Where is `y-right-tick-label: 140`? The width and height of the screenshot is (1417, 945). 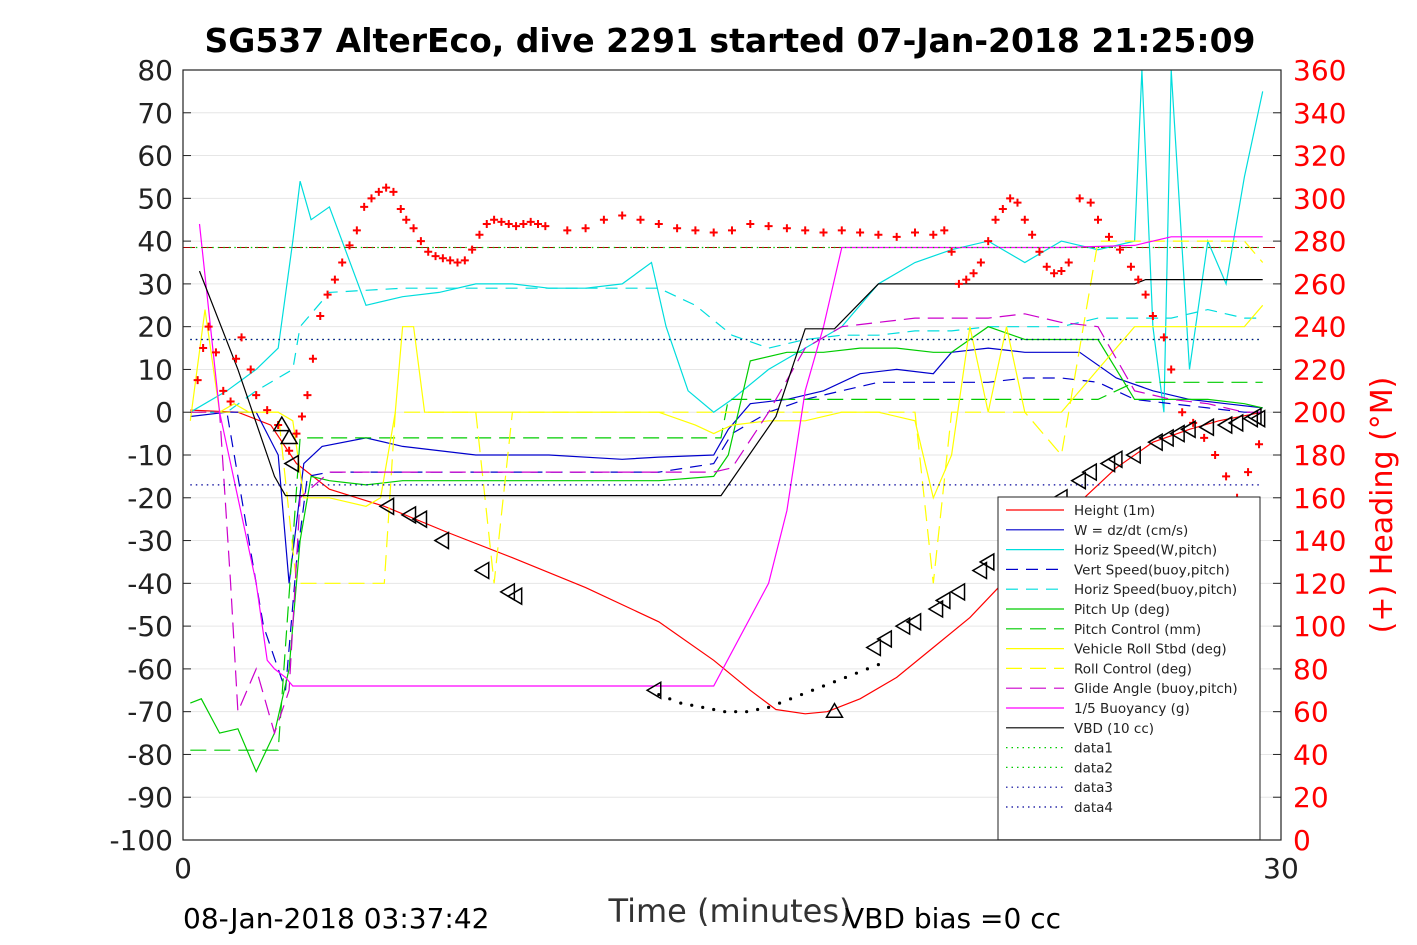 y-right-tick-label: 140 is located at coordinates (1319, 541).